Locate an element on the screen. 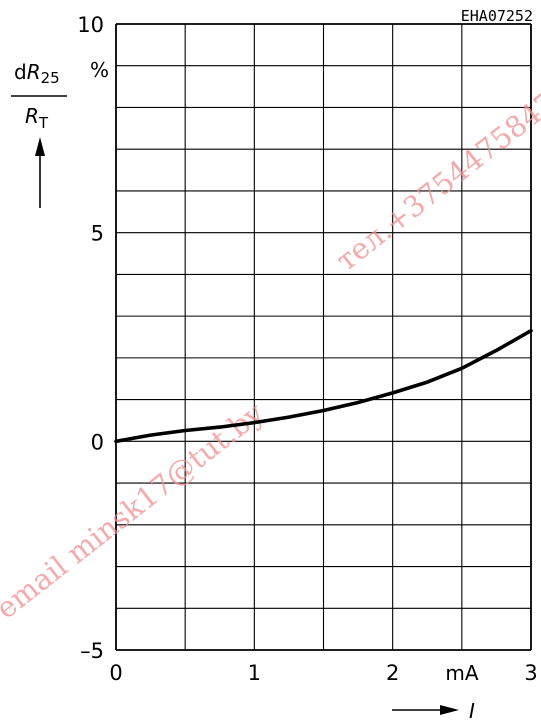  x-tick-label: 2 is located at coordinates (392, 673).